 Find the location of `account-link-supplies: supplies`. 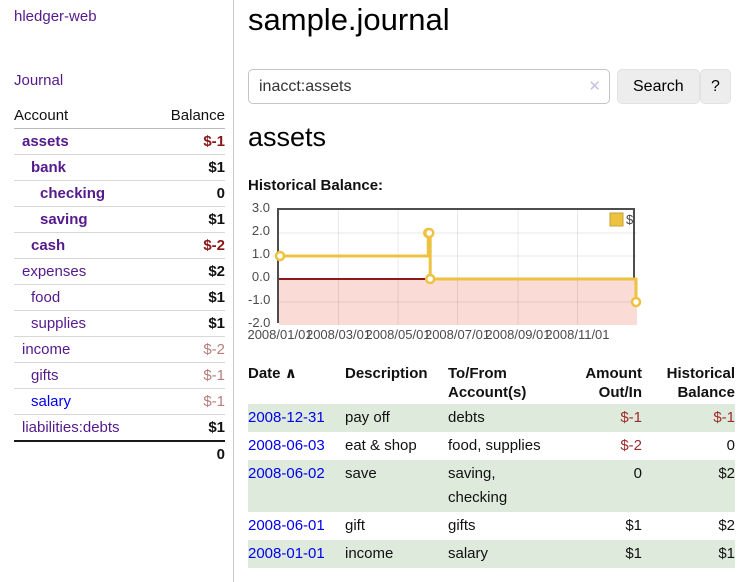

account-link-supplies: supplies is located at coordinates (59, 323).